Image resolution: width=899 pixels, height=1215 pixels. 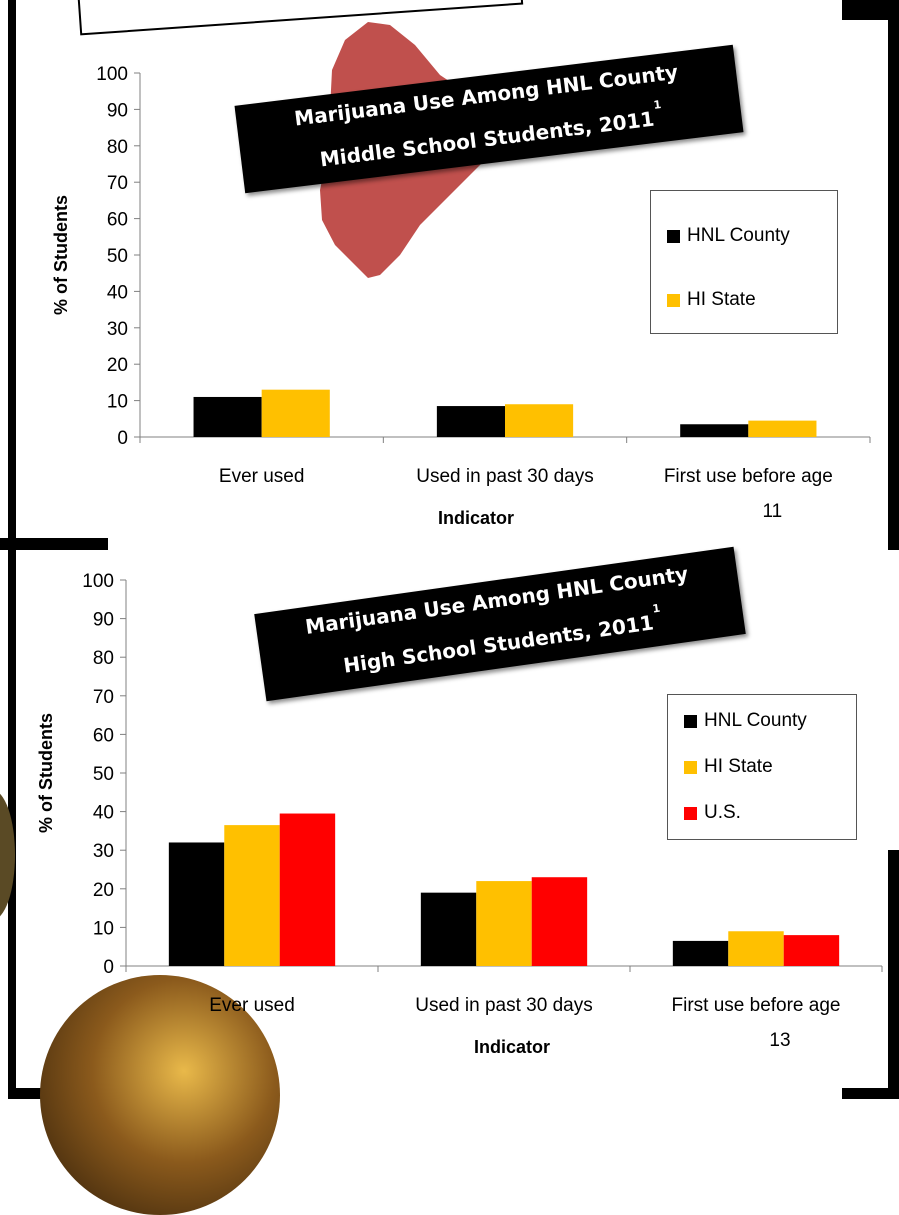 I want to click on chart1-y-tick-label: 100, so click(x=112, y=74).